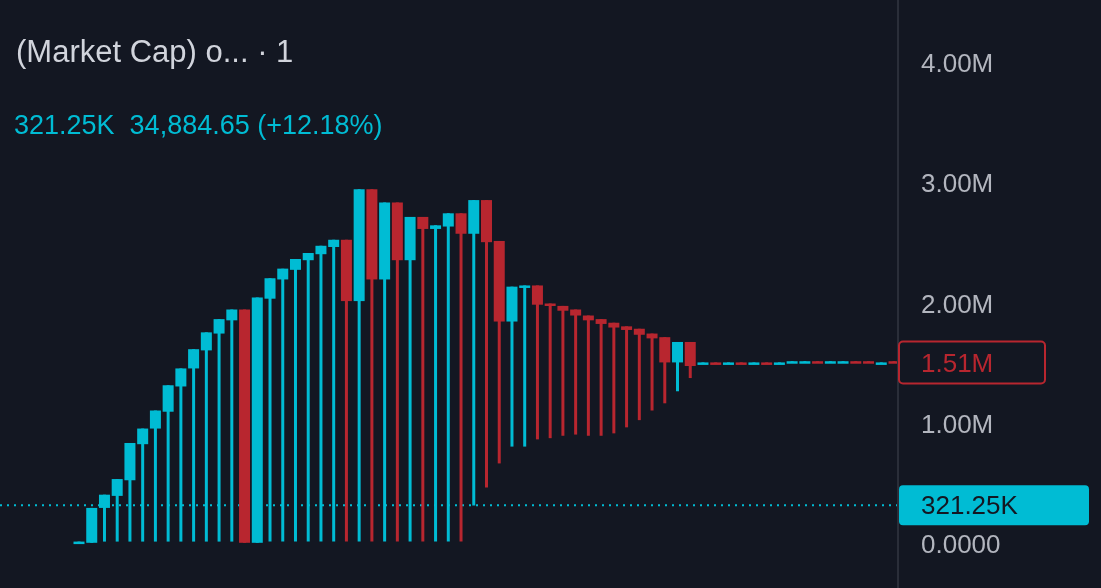 This screenshot has width=1101, height=588. What do you see at coordinates (198, 125) in the screenshot?
I see `text: 321.25K 34,884.65 (+12.18%)` at bounding box center [198, 125].